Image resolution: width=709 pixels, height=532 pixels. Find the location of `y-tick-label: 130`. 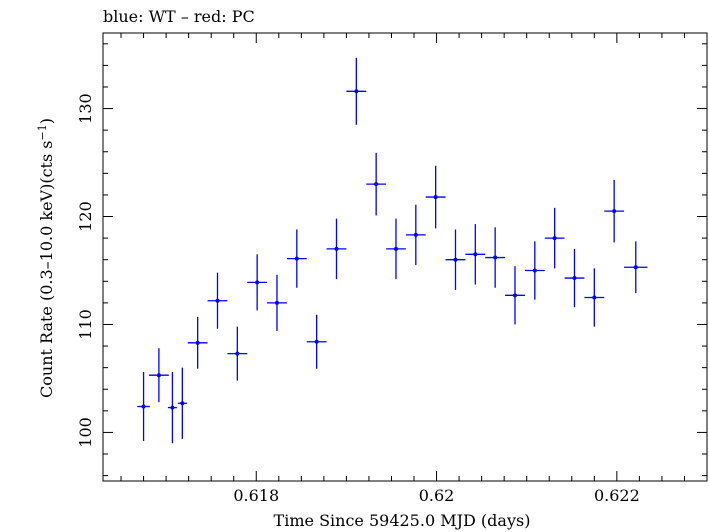

y-tick-label: 130 is located at coordinates (85, 108).